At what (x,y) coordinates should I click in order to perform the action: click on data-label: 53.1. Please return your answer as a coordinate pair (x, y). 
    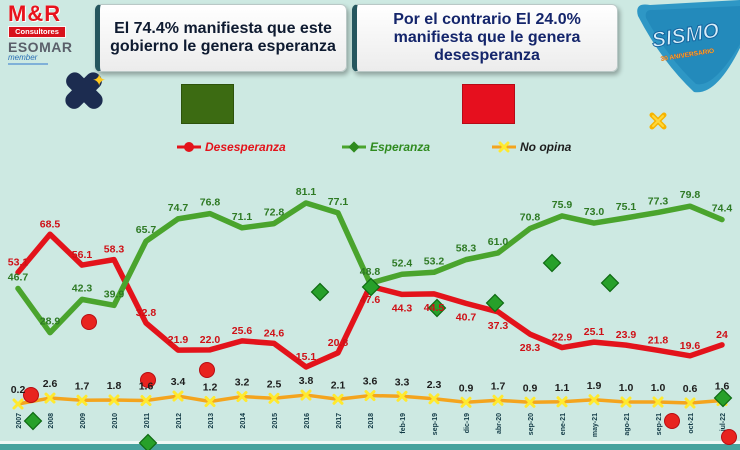
    Looking at the image, I should click on (18, 263).